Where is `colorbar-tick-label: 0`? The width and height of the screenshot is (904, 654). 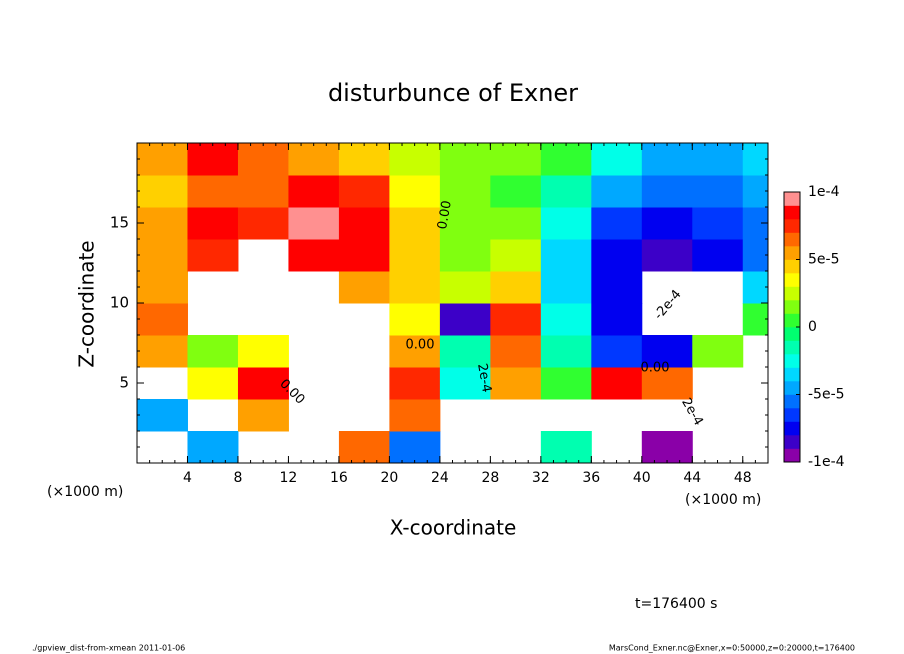 colorbar-tick-label: 0 is located at coordinates (812, 327).